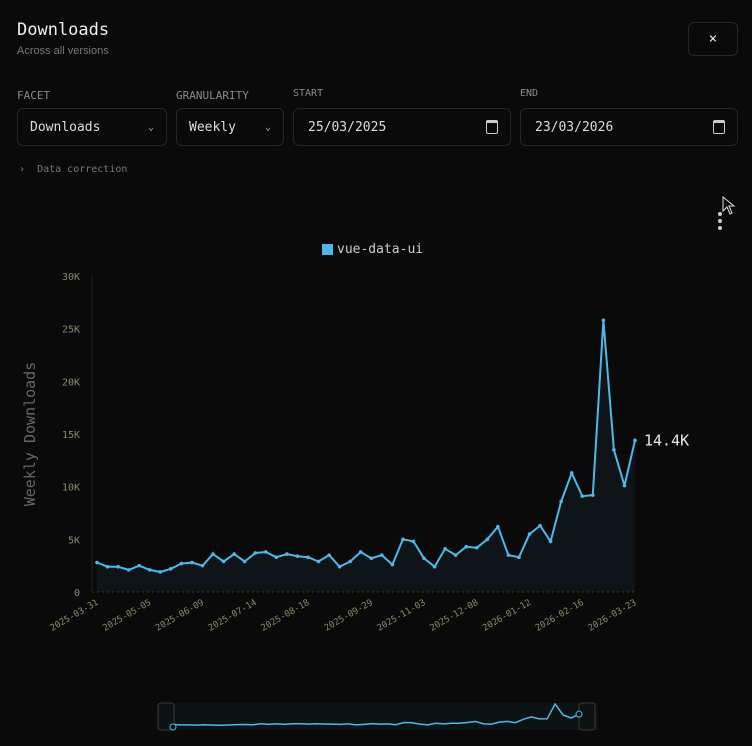  What do you see at coordinates (529, 93) in the screenshot?
I see `end-label: END` at bounding box center [529, 93].